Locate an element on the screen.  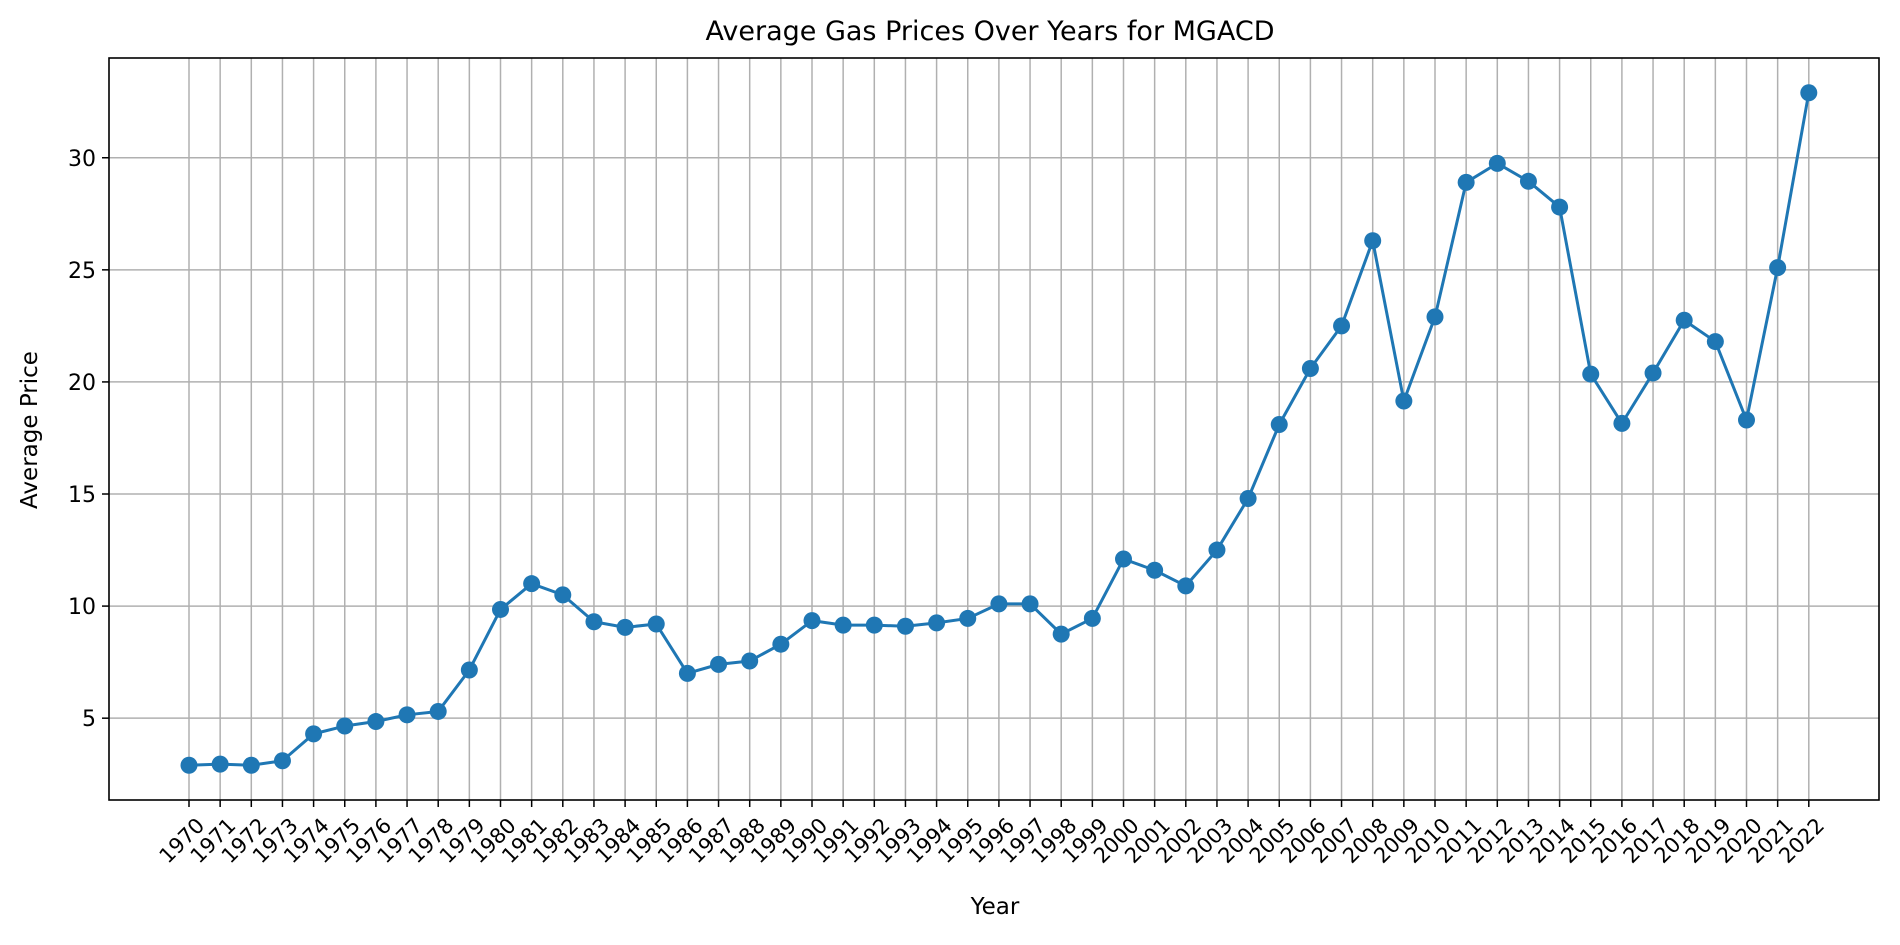
x-axis-label: Year is located at coordinates (995, 907).